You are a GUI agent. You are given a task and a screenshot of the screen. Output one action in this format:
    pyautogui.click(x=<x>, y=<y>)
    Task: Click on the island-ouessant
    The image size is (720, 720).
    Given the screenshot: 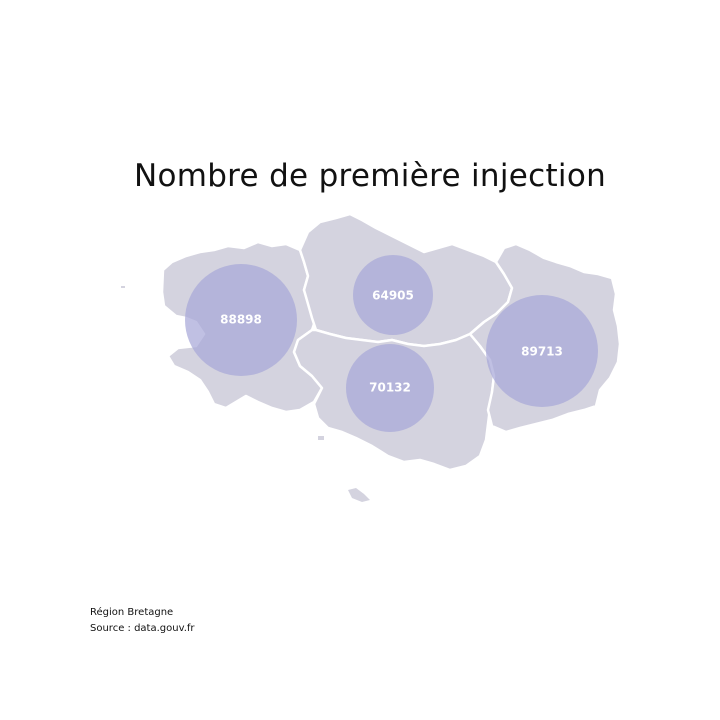 What is the action you would take?
    pyautogui.click(x=123, y=287)
    